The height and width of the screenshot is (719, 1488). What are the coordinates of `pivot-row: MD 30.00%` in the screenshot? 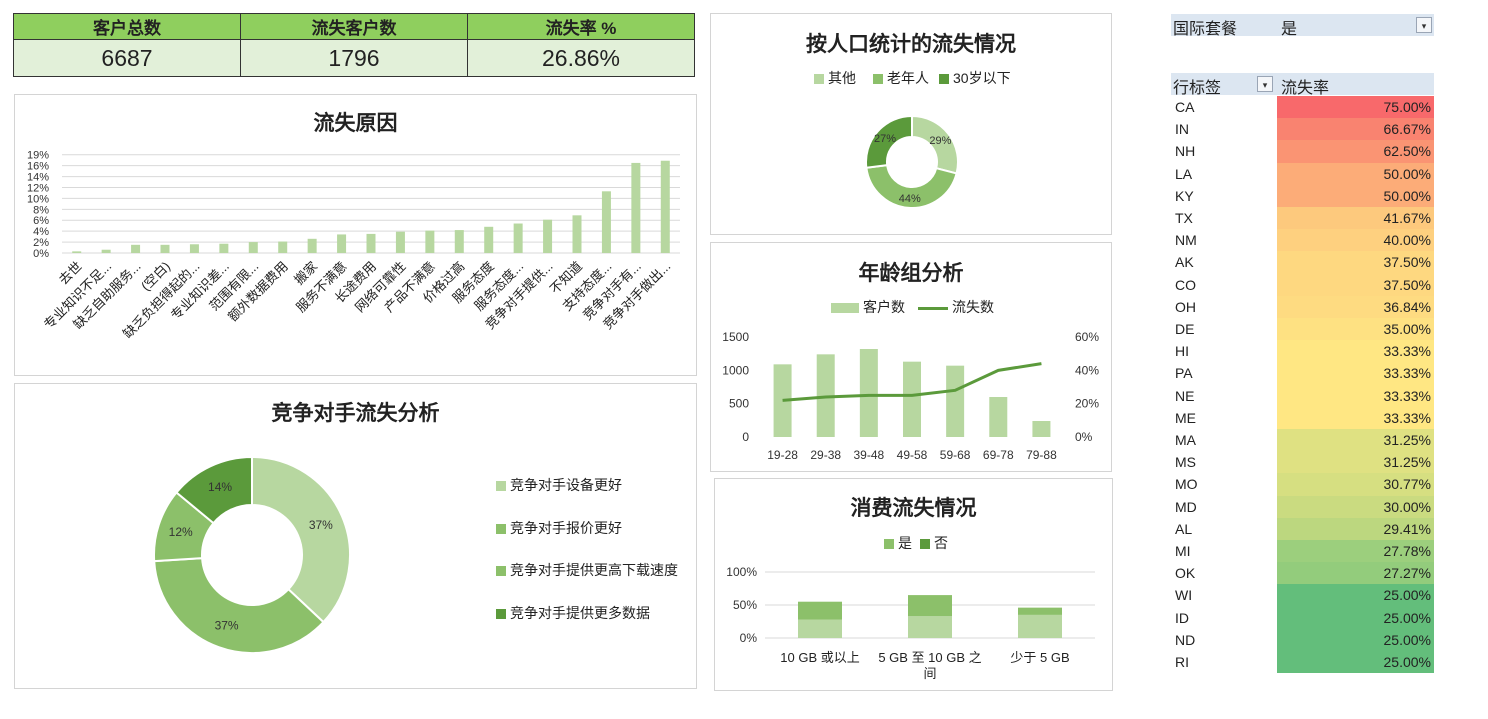 It's located at (1302, 506).